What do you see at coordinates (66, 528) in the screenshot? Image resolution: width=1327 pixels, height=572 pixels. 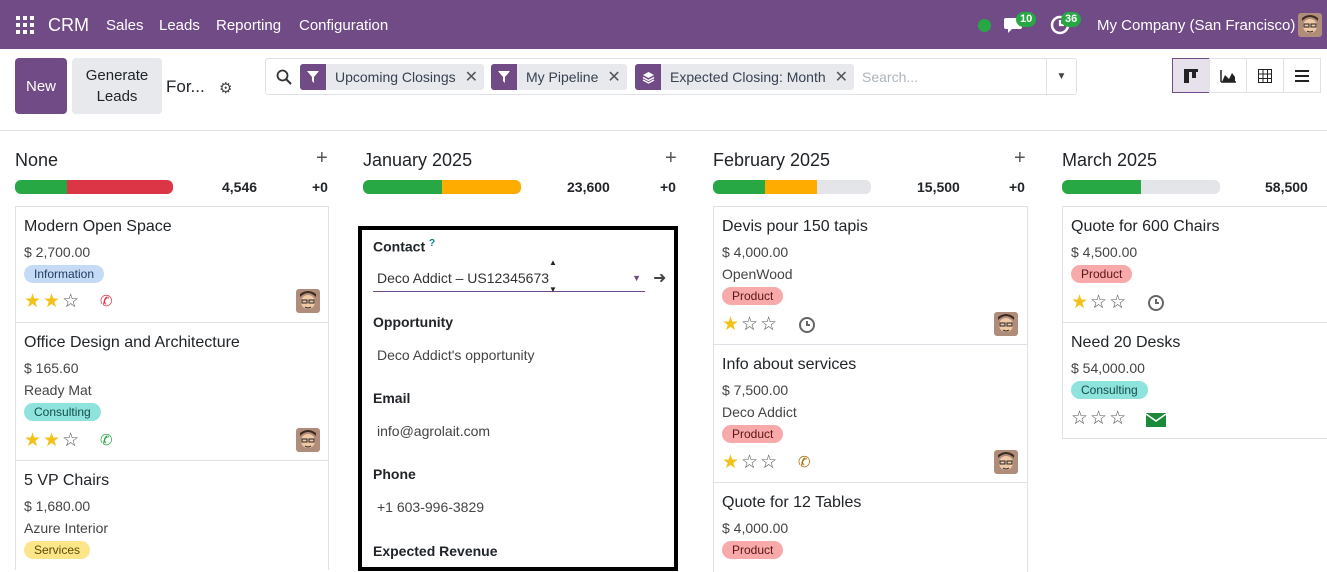 I see `card-customer: Azure Interior` at bounding box center [66, 528].